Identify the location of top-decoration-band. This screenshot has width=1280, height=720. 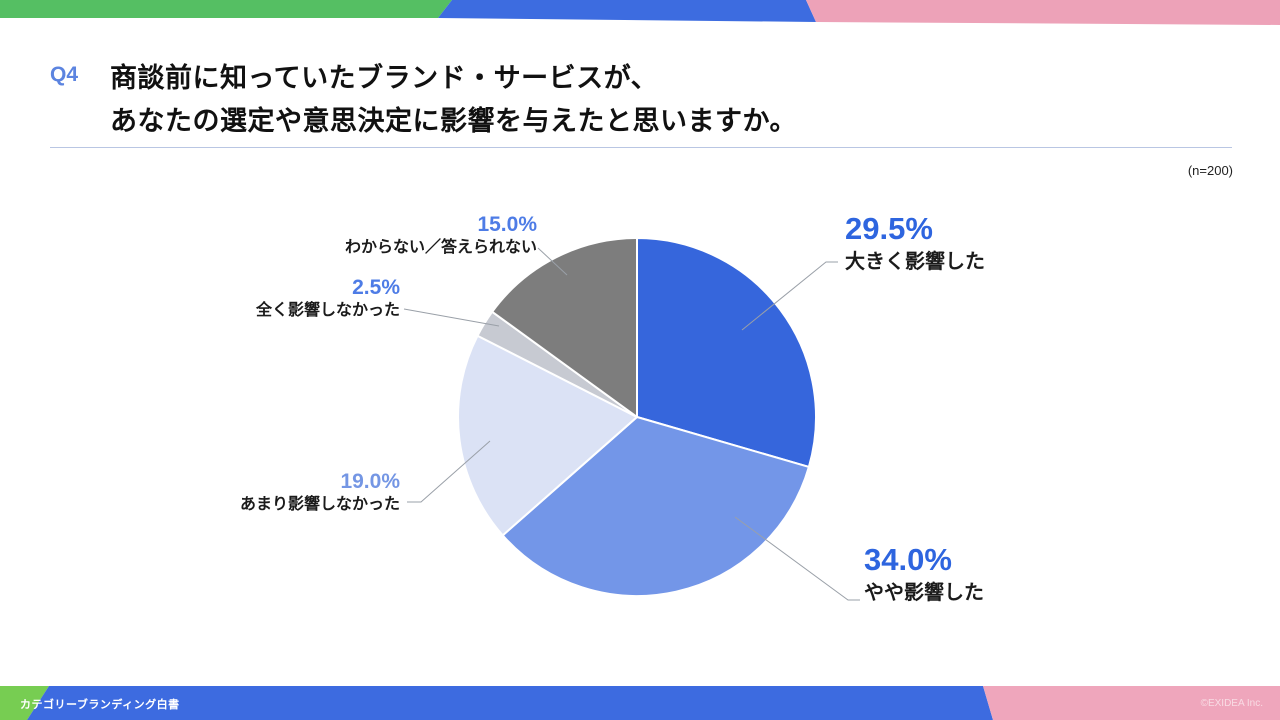
(640, 13).